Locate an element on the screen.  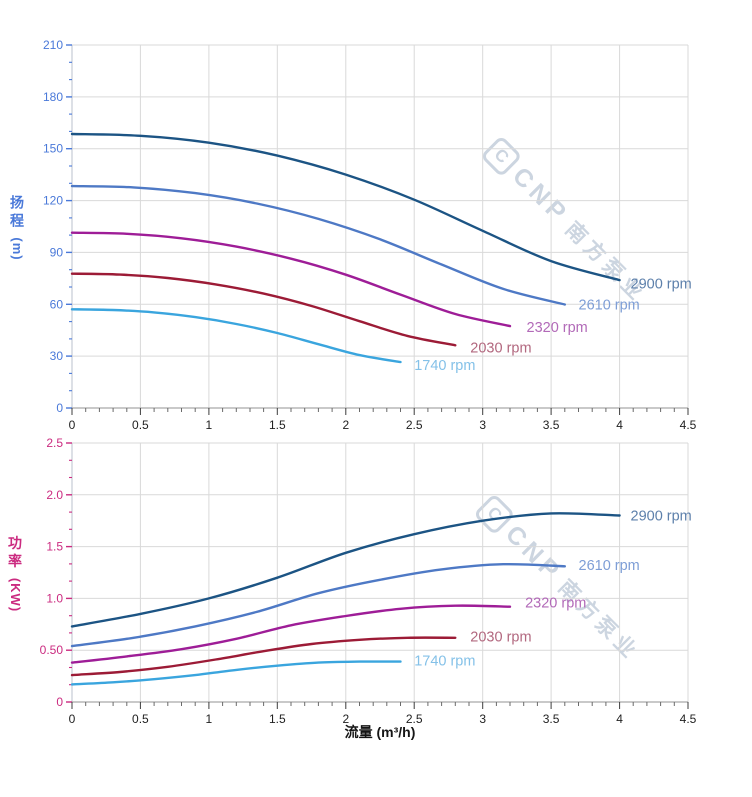
power-y-axis-unit: (KW) is located at coordinates (15, 595).